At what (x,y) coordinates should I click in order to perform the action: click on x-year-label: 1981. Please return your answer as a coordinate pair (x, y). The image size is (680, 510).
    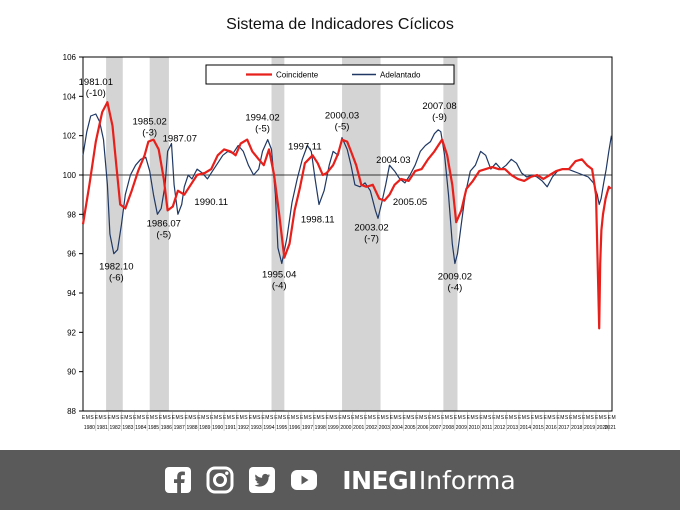
    Looking at the image, I should click on (102, 428).